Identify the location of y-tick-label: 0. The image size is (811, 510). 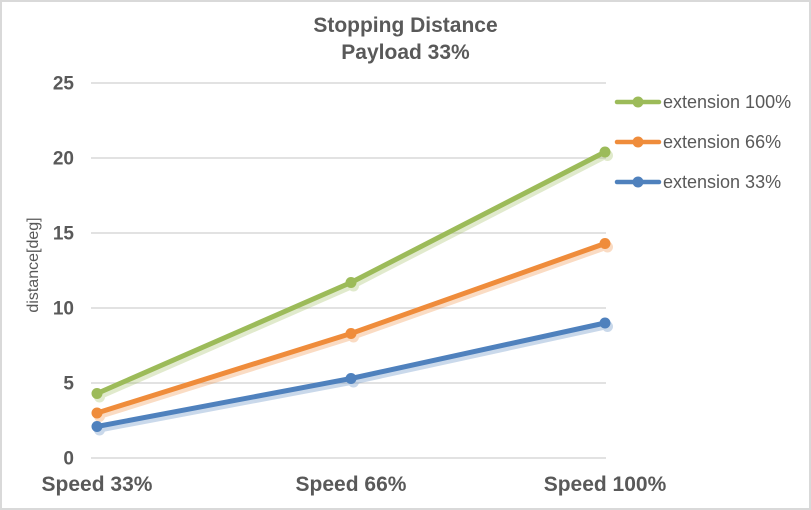
(68, 459).